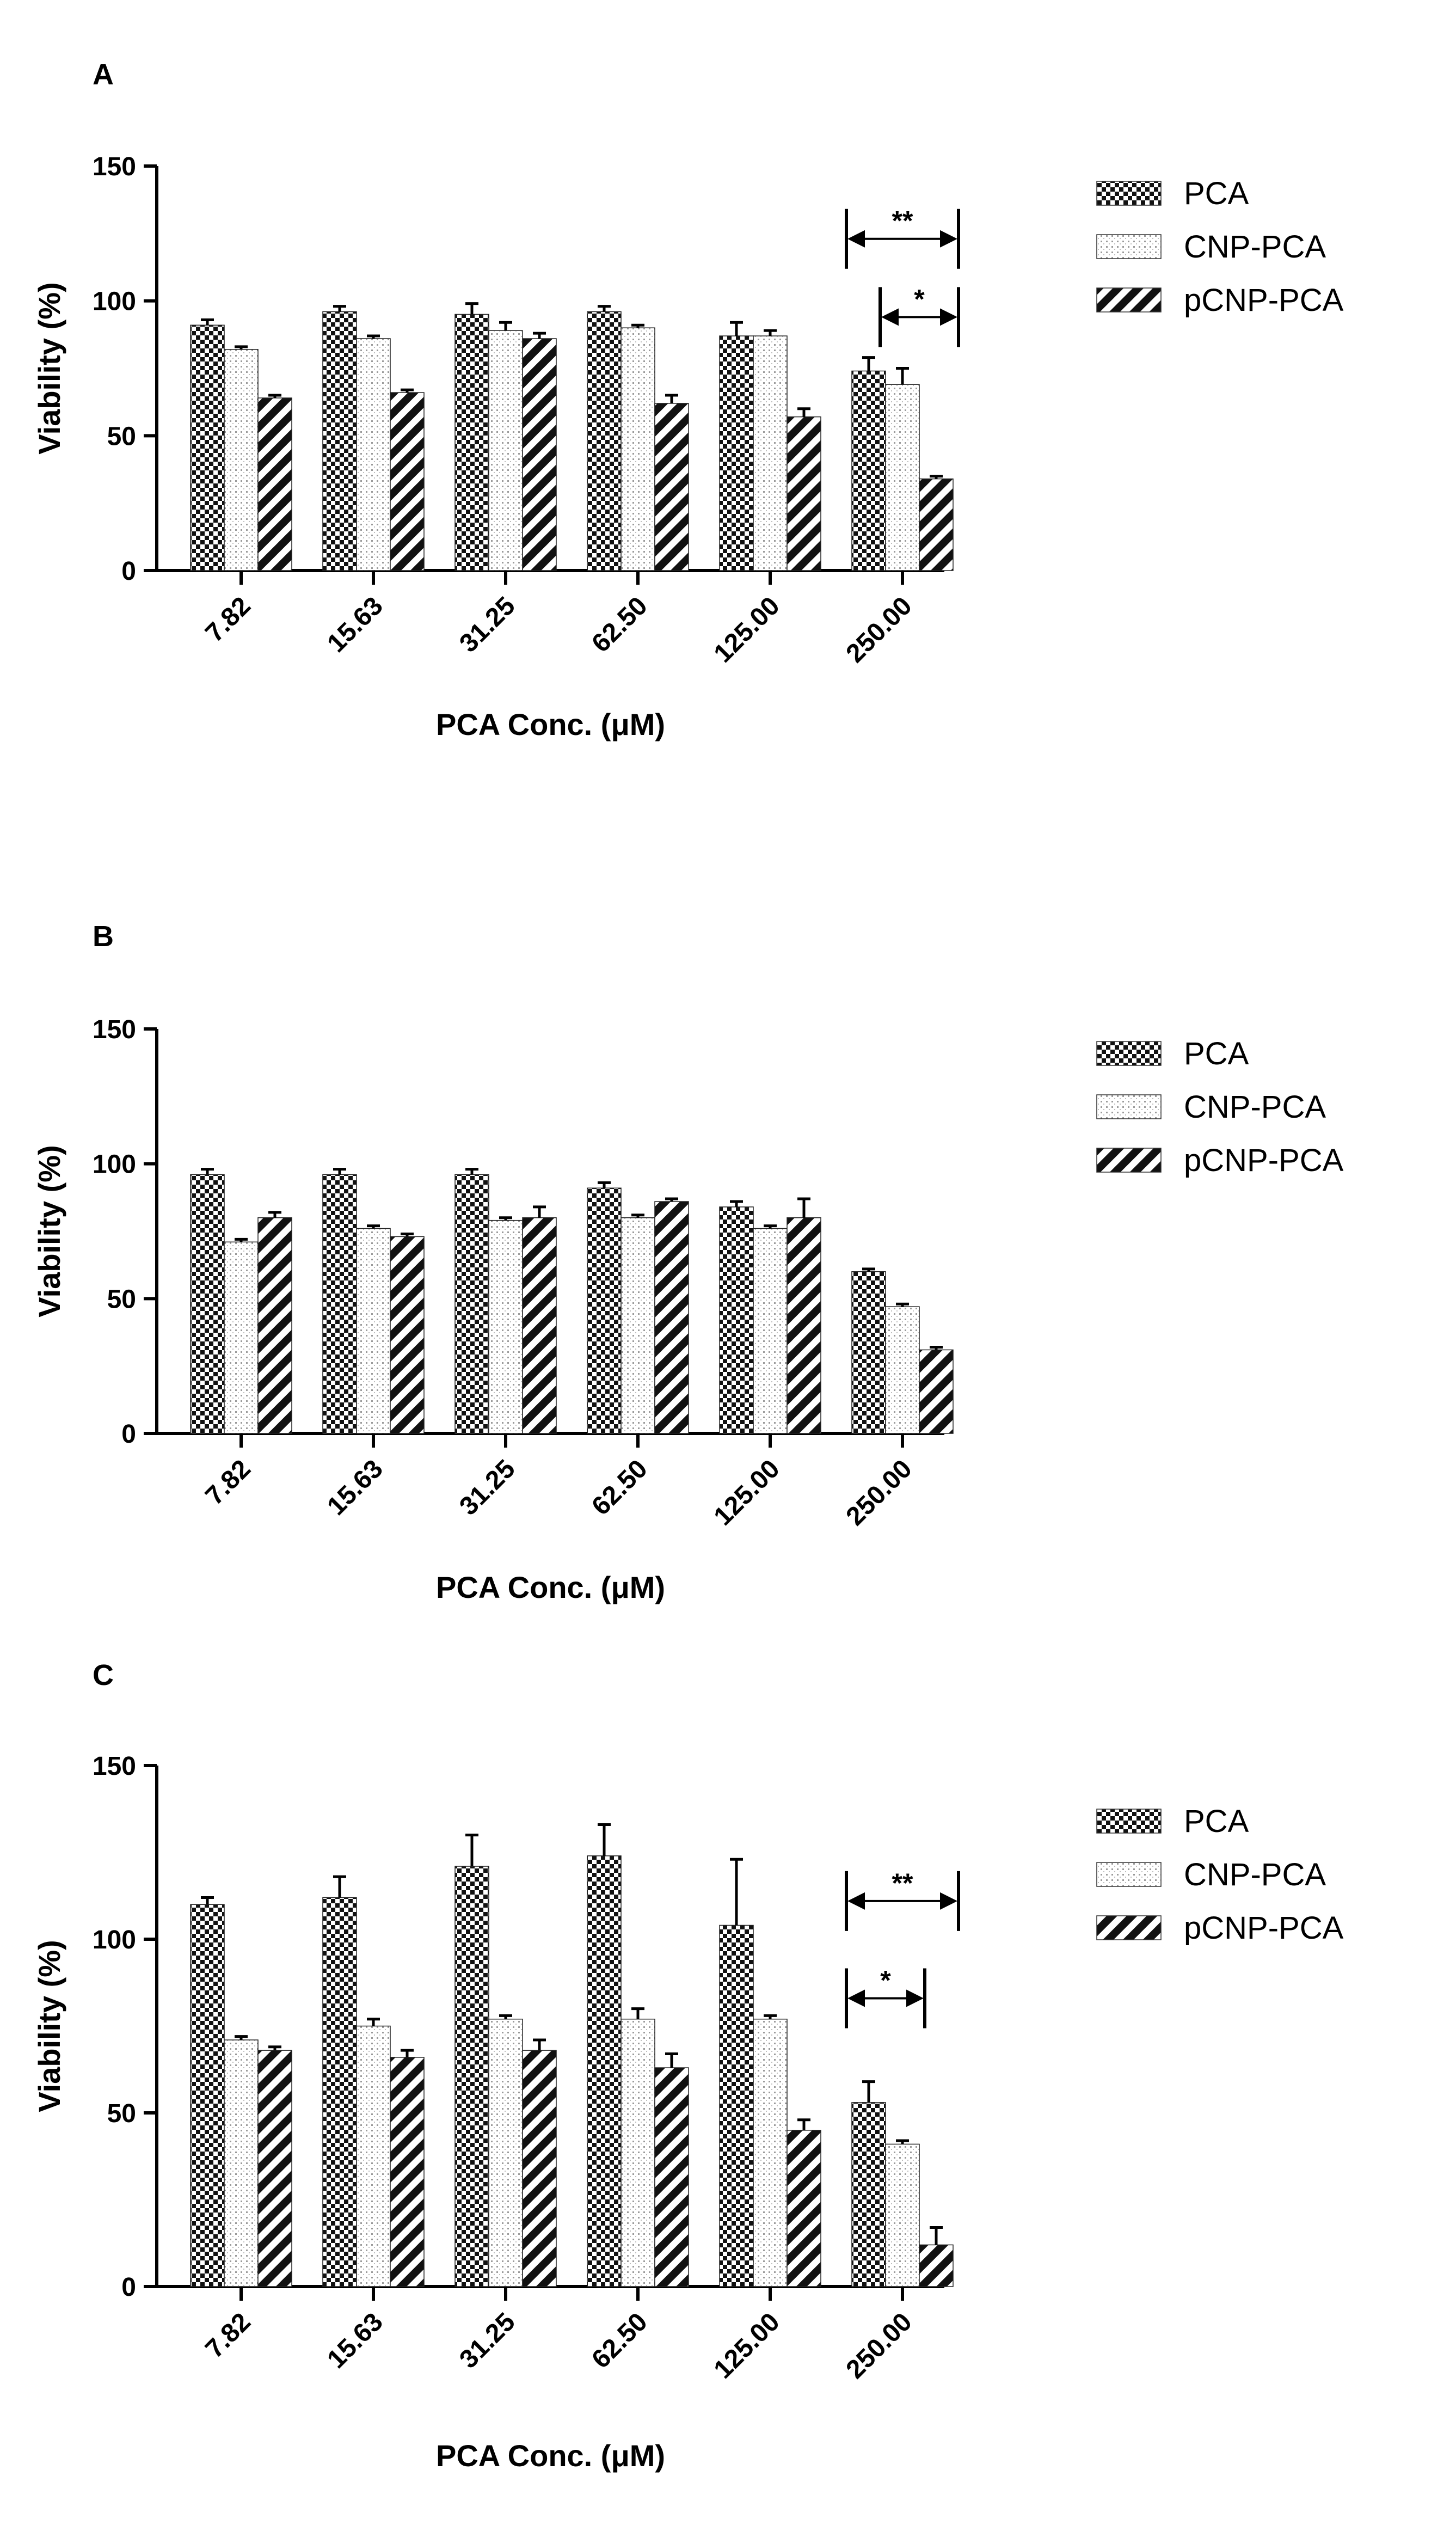  I want to click on y-tick-label: 150, so click(114, 1766).